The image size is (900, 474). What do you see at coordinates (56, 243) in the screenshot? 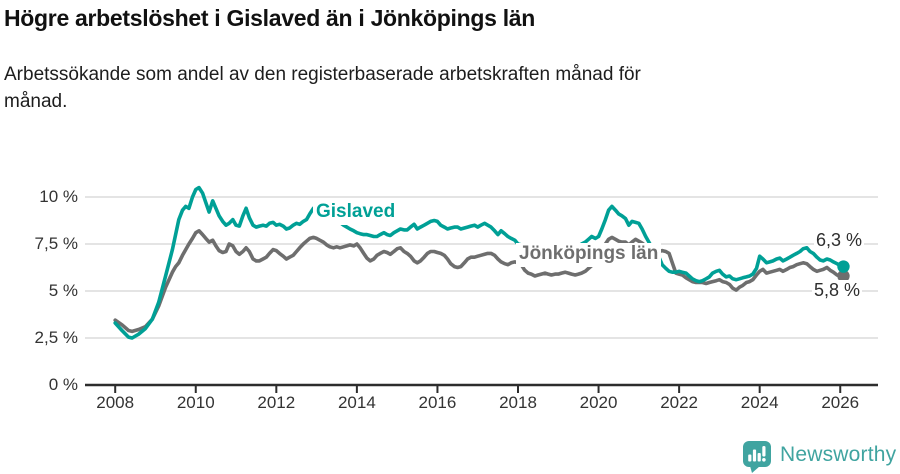
I see `y-axis-tick-label: 7,5 %` at bounding box center [56, 243].